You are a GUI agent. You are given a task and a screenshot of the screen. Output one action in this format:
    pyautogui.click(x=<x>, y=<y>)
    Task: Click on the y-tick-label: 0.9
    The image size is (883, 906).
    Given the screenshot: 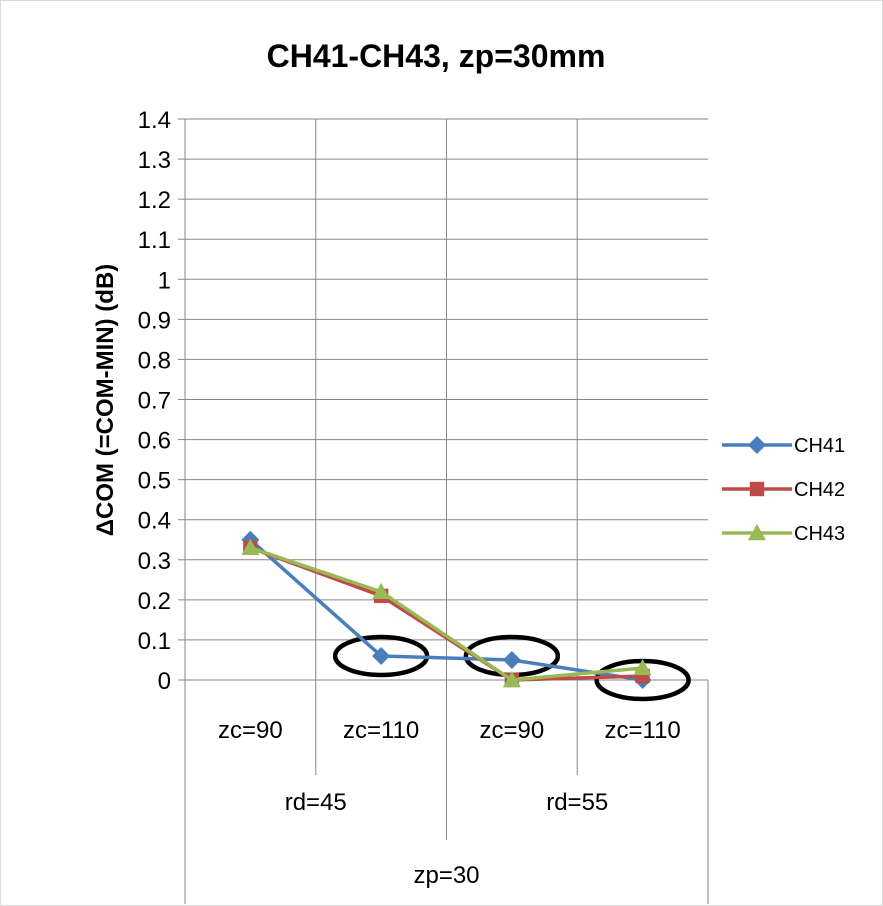 What is the action you would take?
    pyautogui.click(x=154, y=320)
    